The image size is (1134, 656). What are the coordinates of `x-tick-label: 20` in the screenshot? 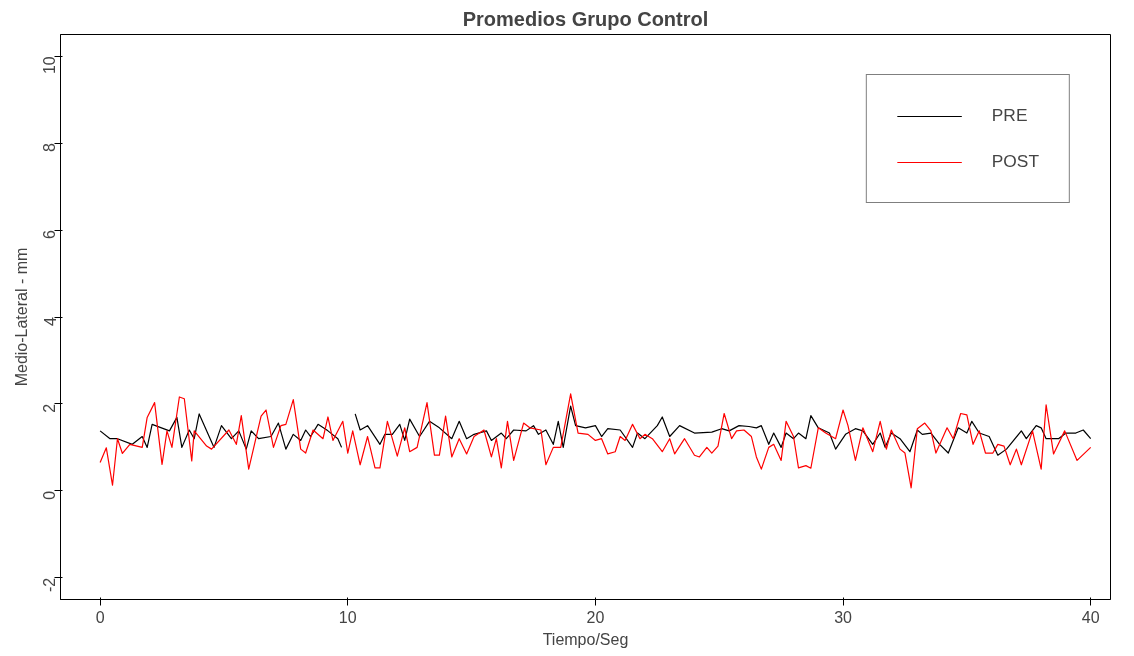 It's located at (595, 617).